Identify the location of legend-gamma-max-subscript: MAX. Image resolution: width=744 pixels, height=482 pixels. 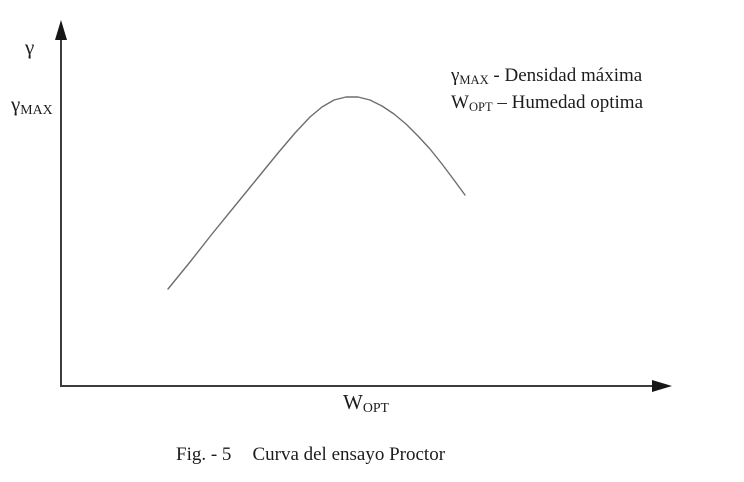
(474, 79).